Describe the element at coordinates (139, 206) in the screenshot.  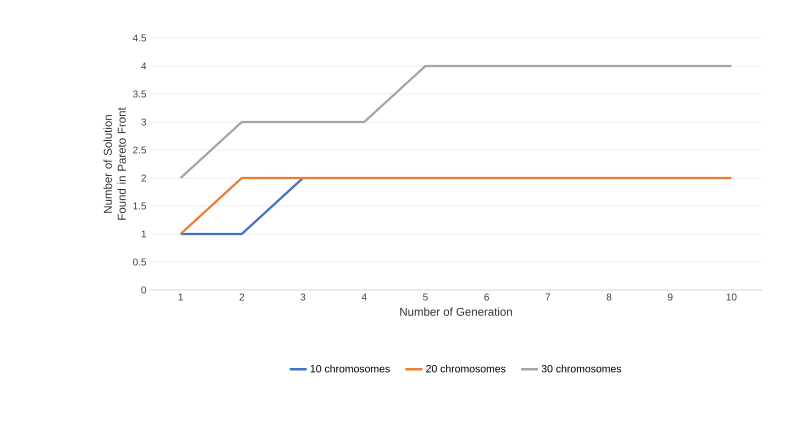
I see `y-tick-label: 1.5` at that location.